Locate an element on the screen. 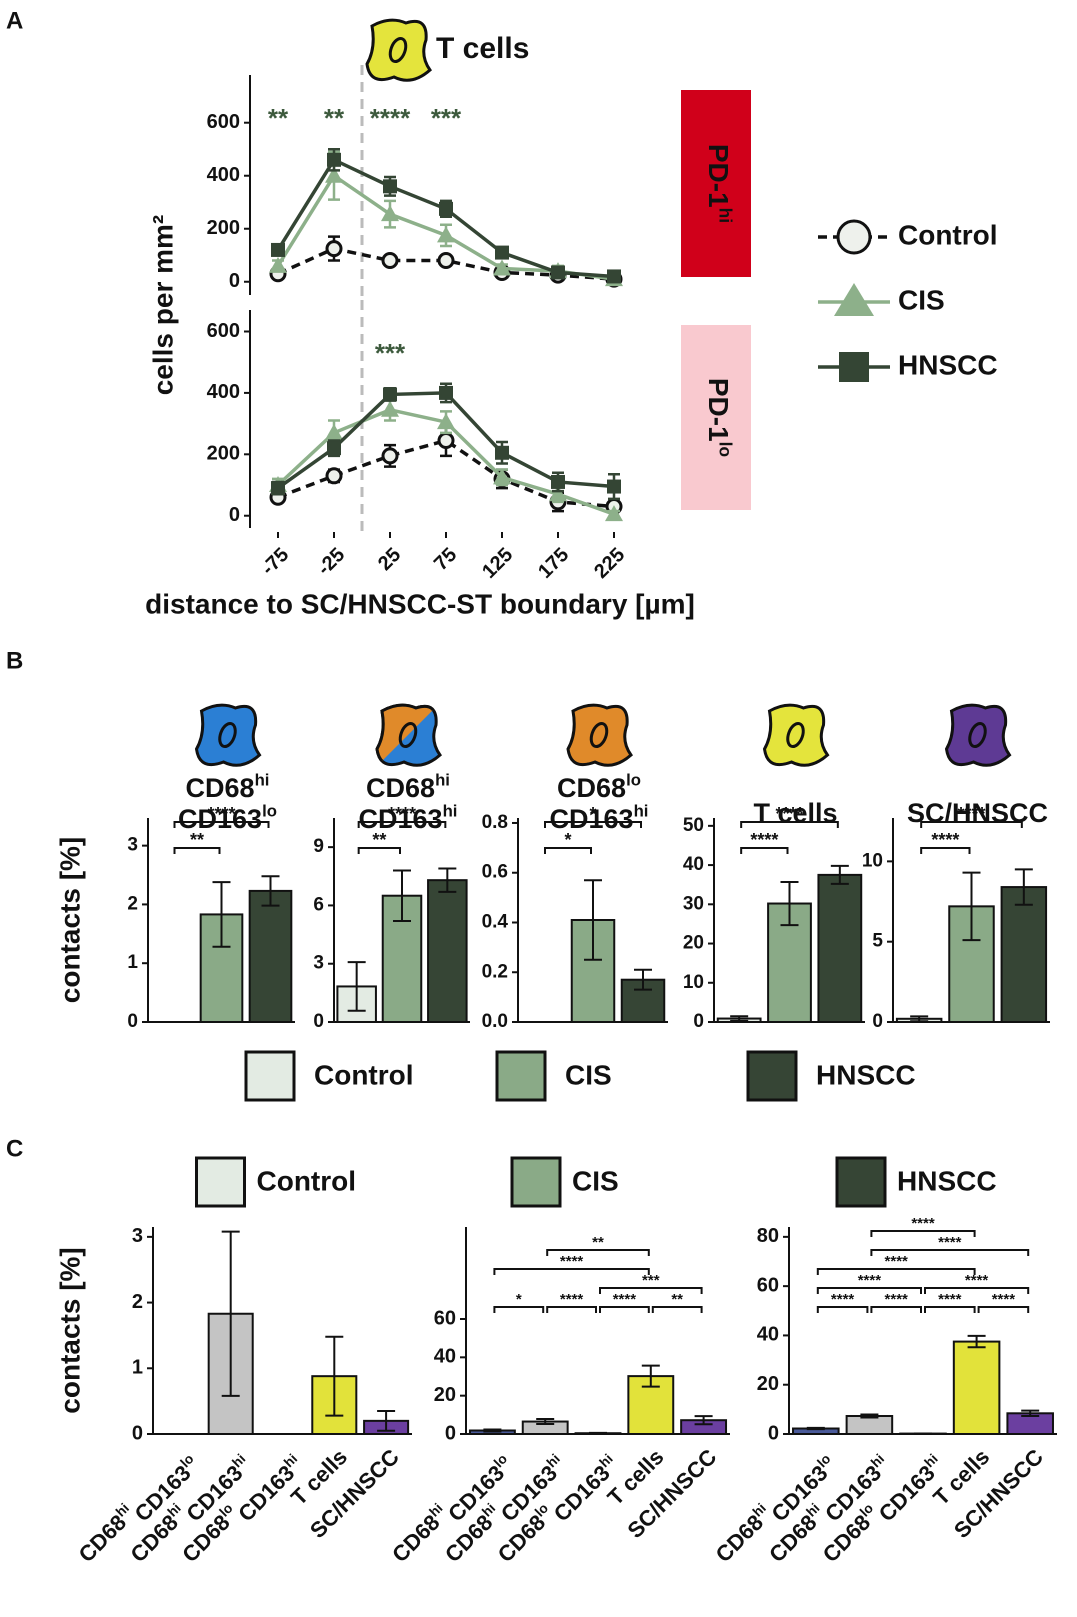 This screenshot has height=1617, width=1077. text-part: CD68 is located at coordinates (220, 788).